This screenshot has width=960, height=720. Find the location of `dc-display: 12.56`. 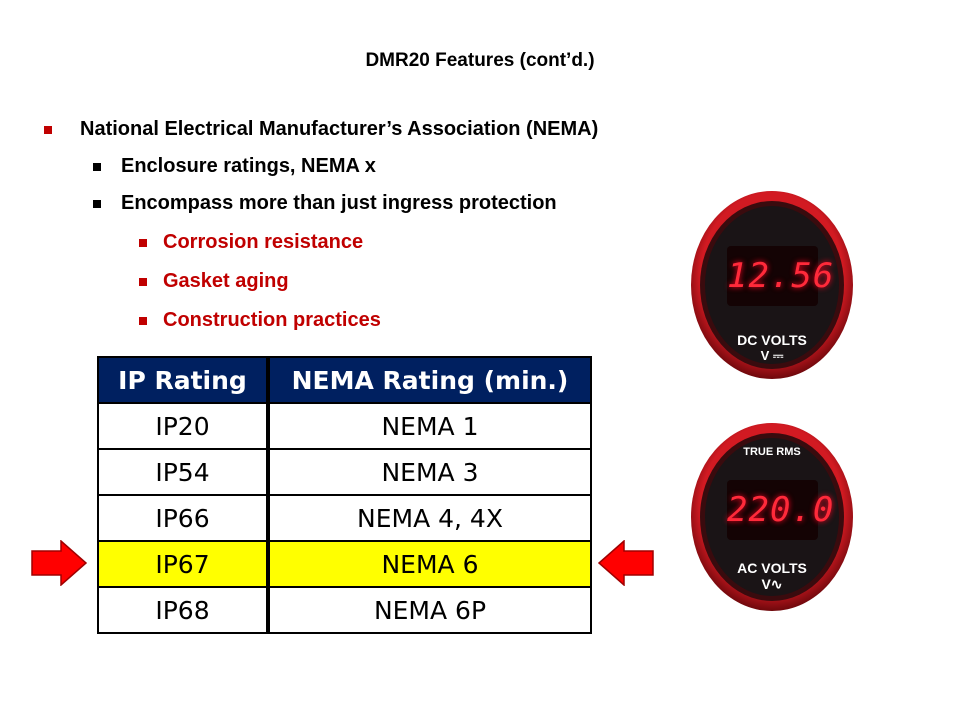

dc-display: 12.56 is located at coordinates (781, 276).